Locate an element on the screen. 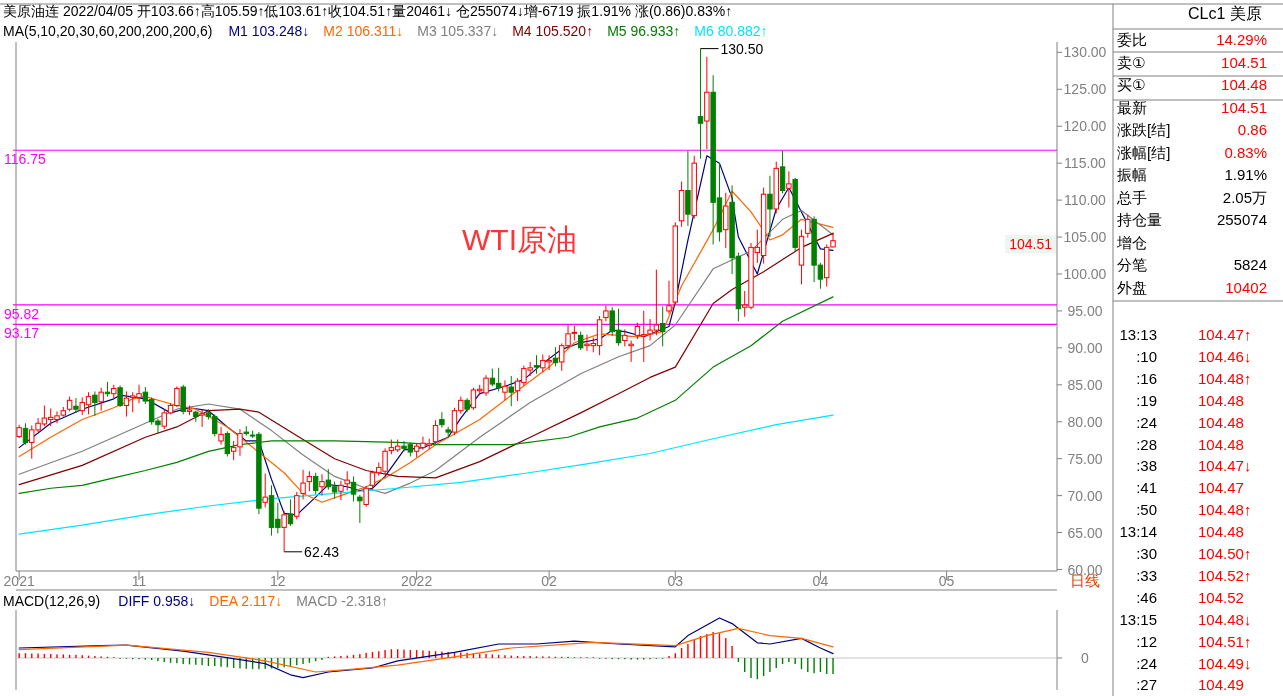 The width and height of the screenshot is (1283, 696). text: M1 103.248↓ is located at coordinates (269, 31).